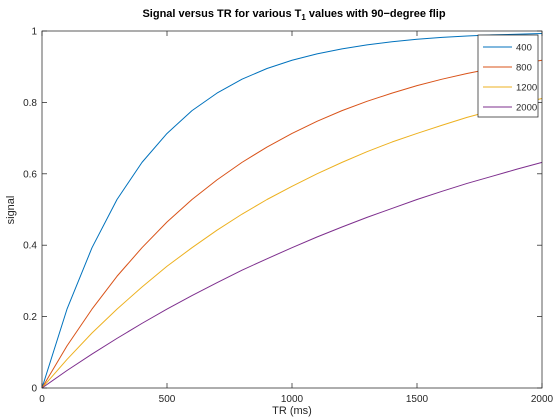  What do you see at coordinates (524, 48) in the screenshot?
I see `legend-label-400: 400` at bounding box center [524, 48].